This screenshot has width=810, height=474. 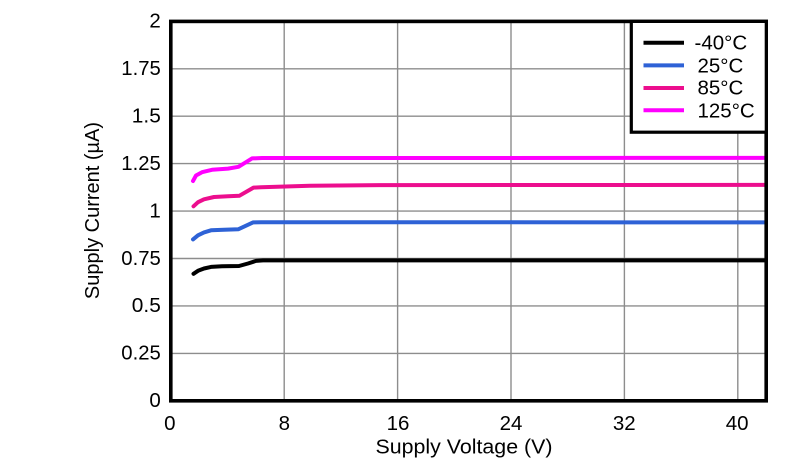 I want to click on svg-text: Supply Current (µA), so click(x=93, y=210).